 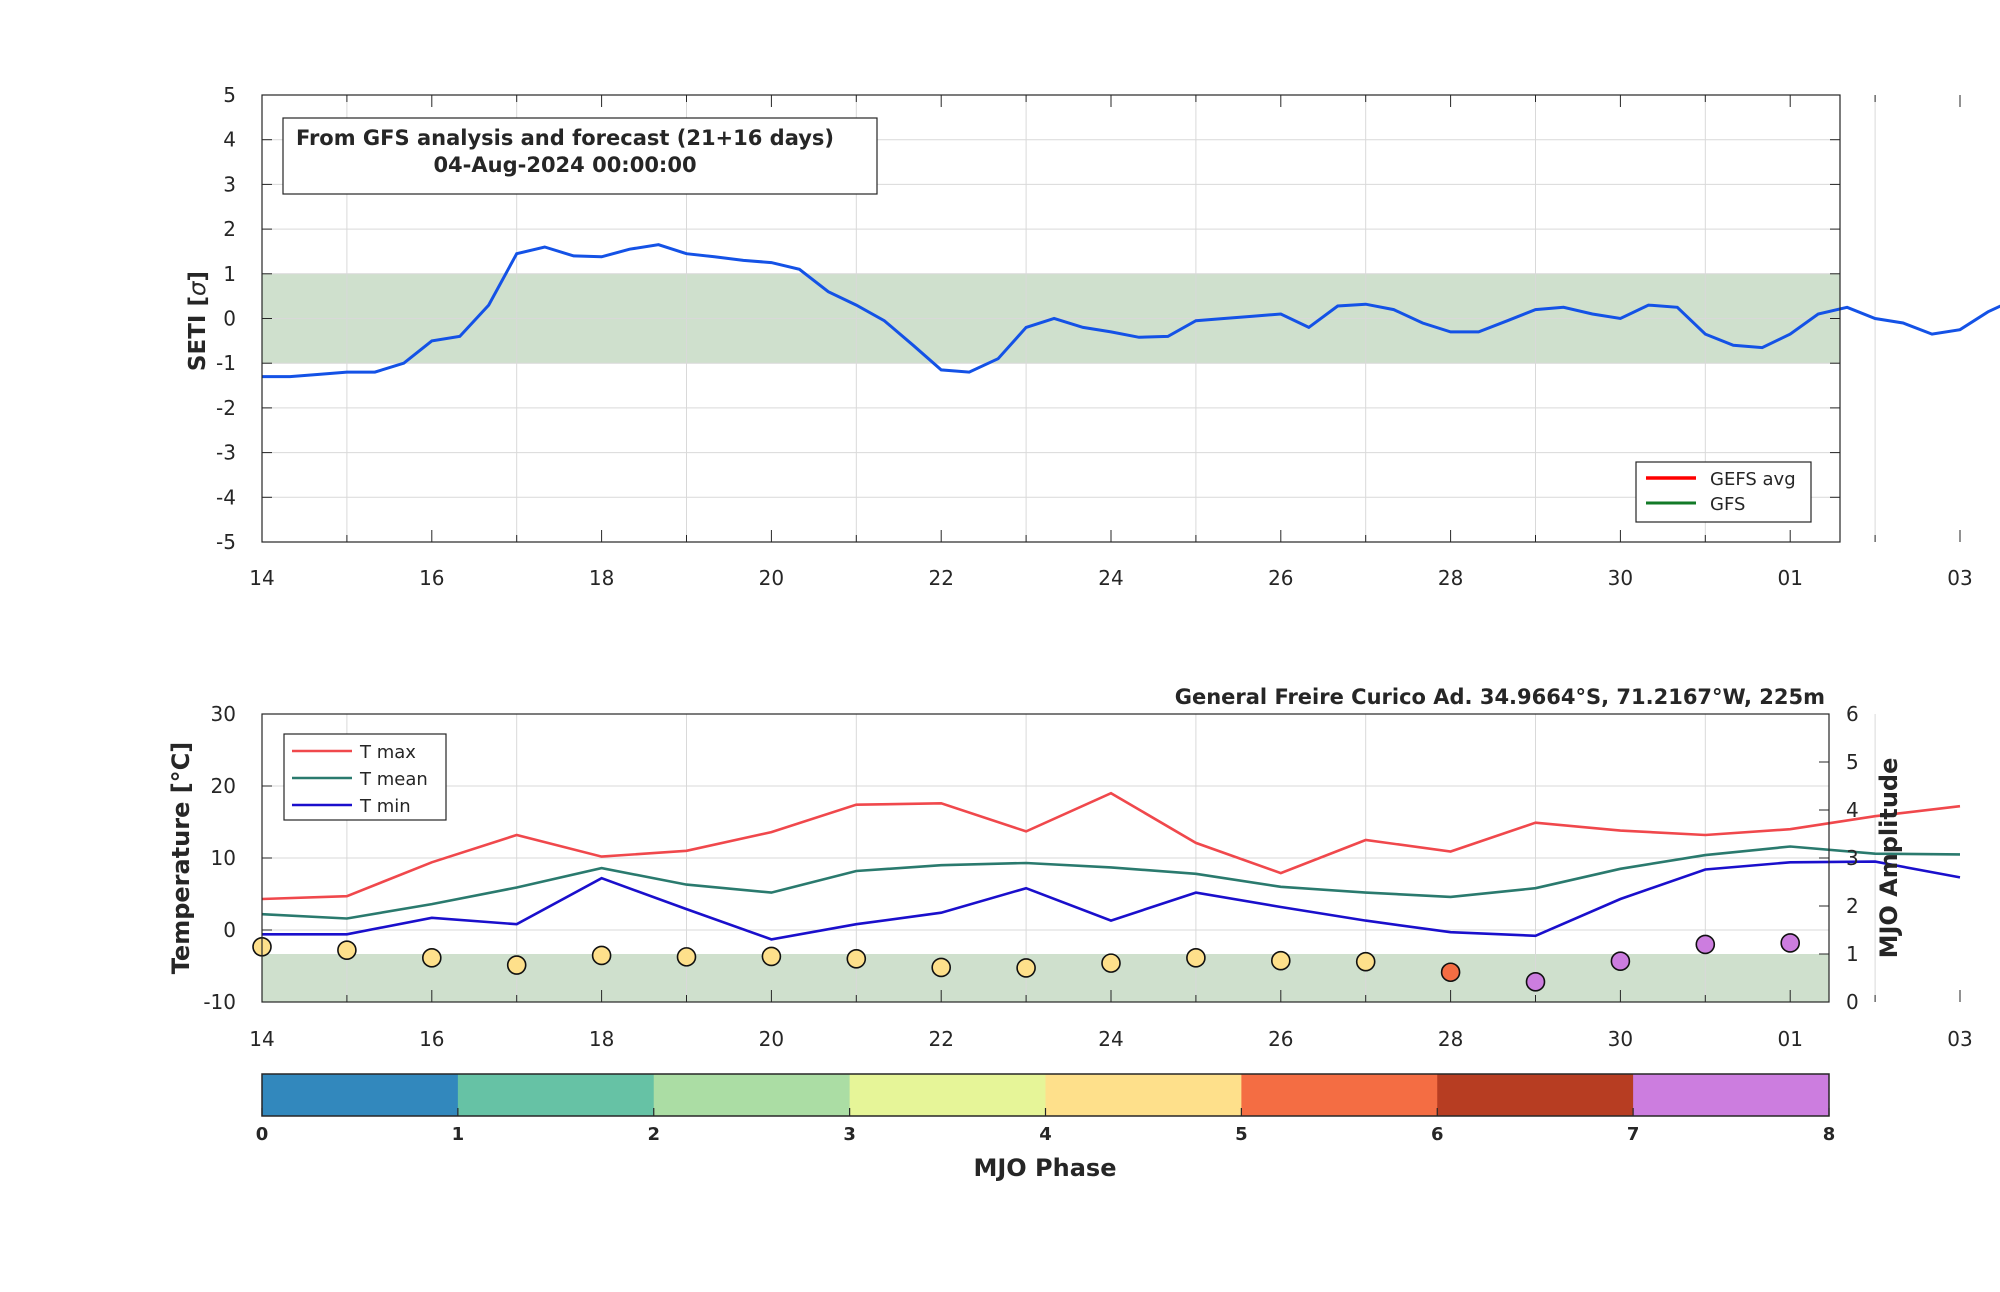 I want to click on colorbar-tick-label: 8, so click(x=1829, y=1134).